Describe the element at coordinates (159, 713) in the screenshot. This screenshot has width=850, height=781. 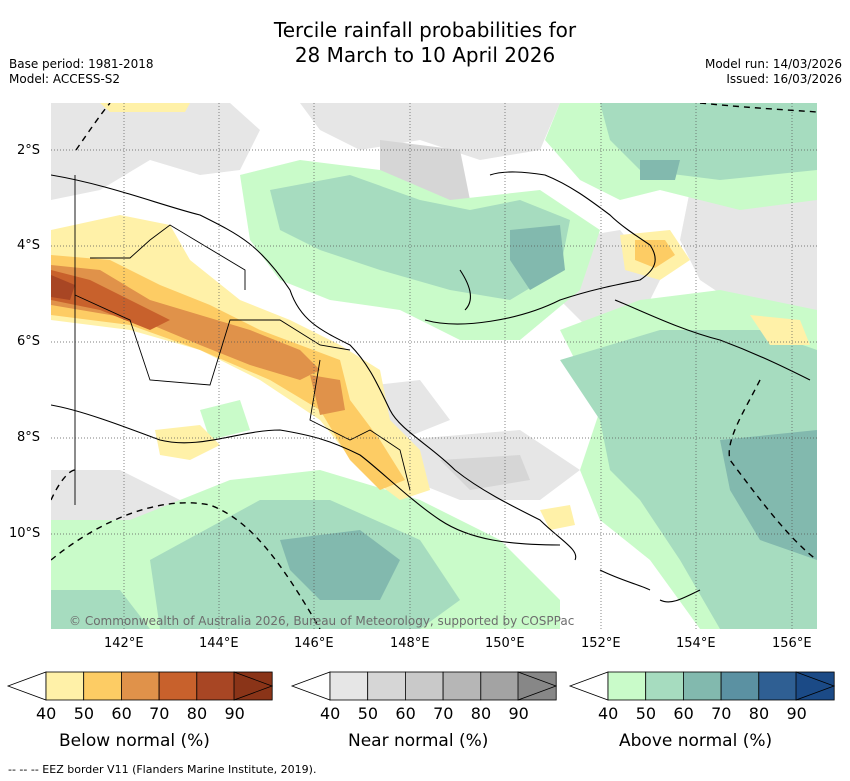
I see `colorbar-below-tick: 70` at that location.